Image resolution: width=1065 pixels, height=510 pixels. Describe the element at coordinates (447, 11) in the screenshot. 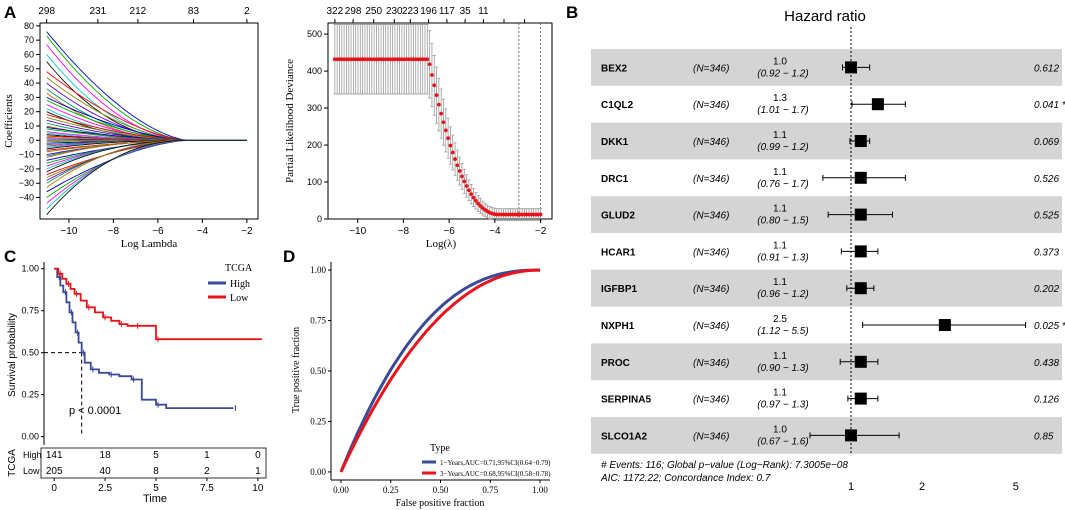

I see `top-tick-label: 117` at that location.